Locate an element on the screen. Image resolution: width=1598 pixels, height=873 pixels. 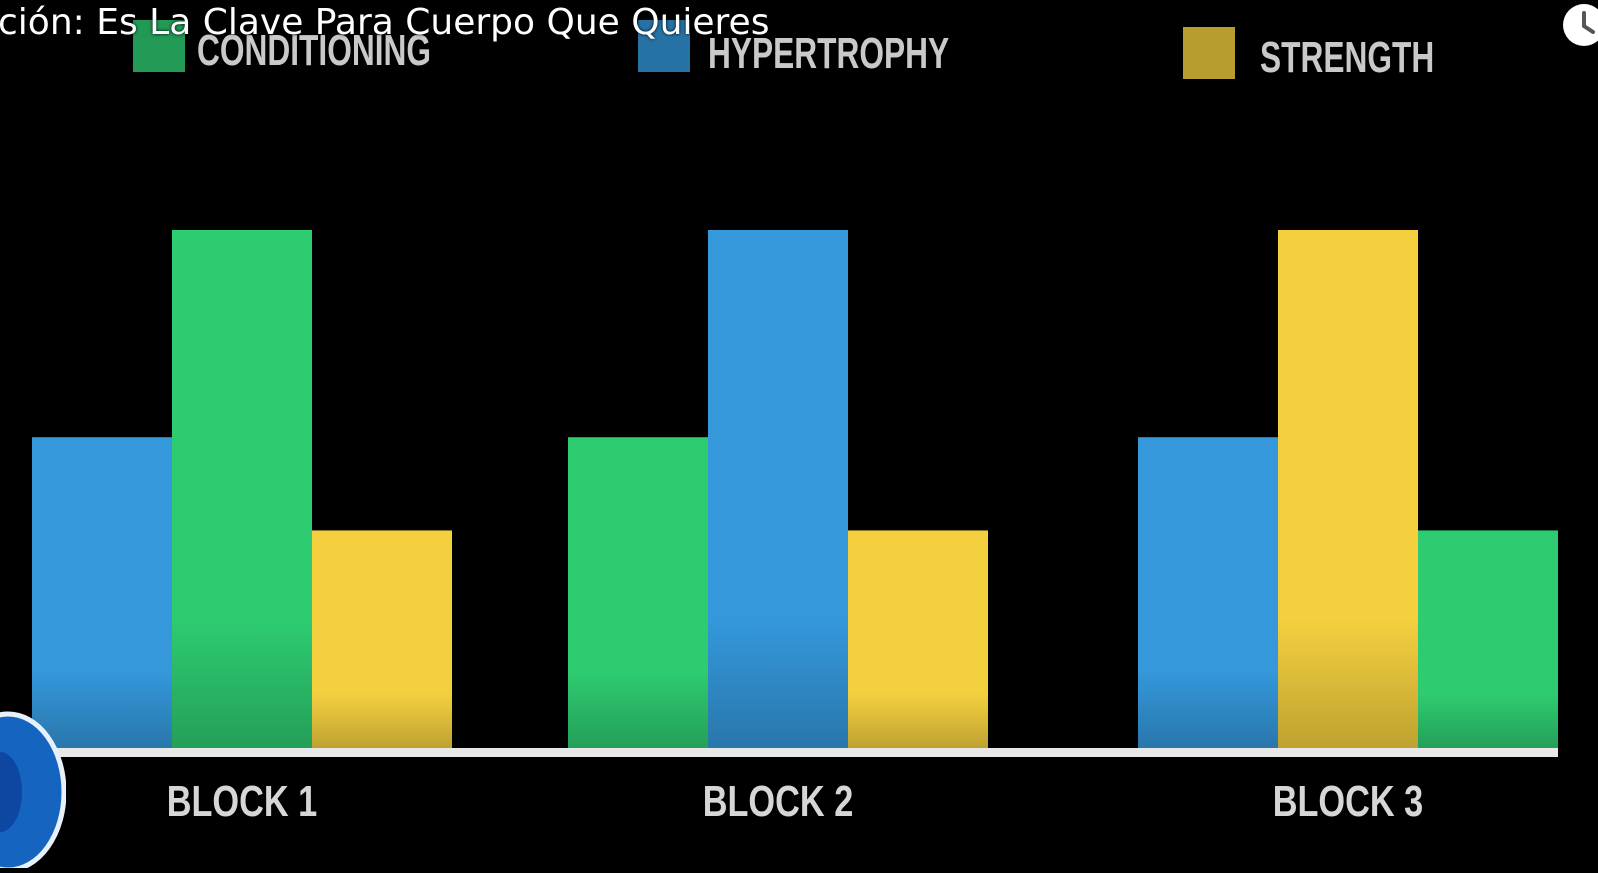
bar-shade-block-2-conditioning is located at coordinates (638, 592).